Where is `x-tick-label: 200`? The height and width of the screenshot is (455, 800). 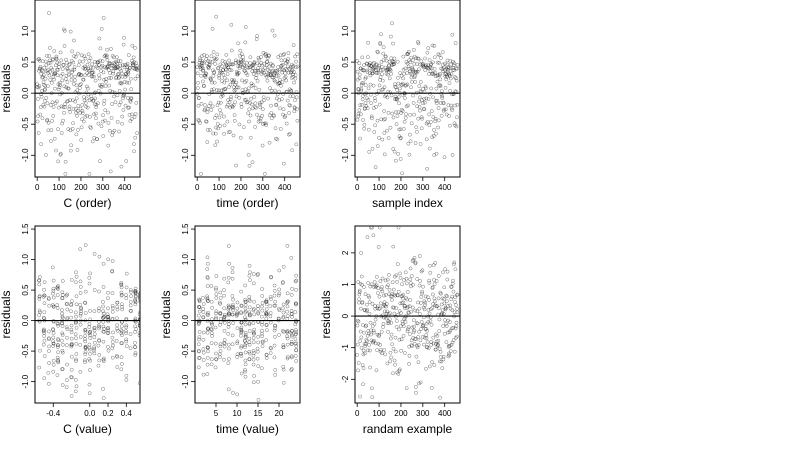
x-tick-label: 200 is located at coordinates (401, 413).